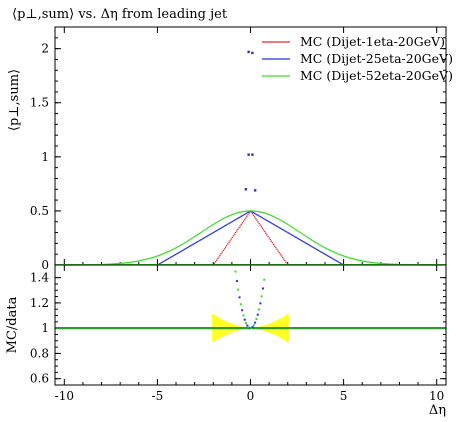 The width and height of the screenshot is (461, 422). I want to click on chart-title: ⟨p⊥,sum⟩ vs. Δη from leading jet, so click(120, 14).